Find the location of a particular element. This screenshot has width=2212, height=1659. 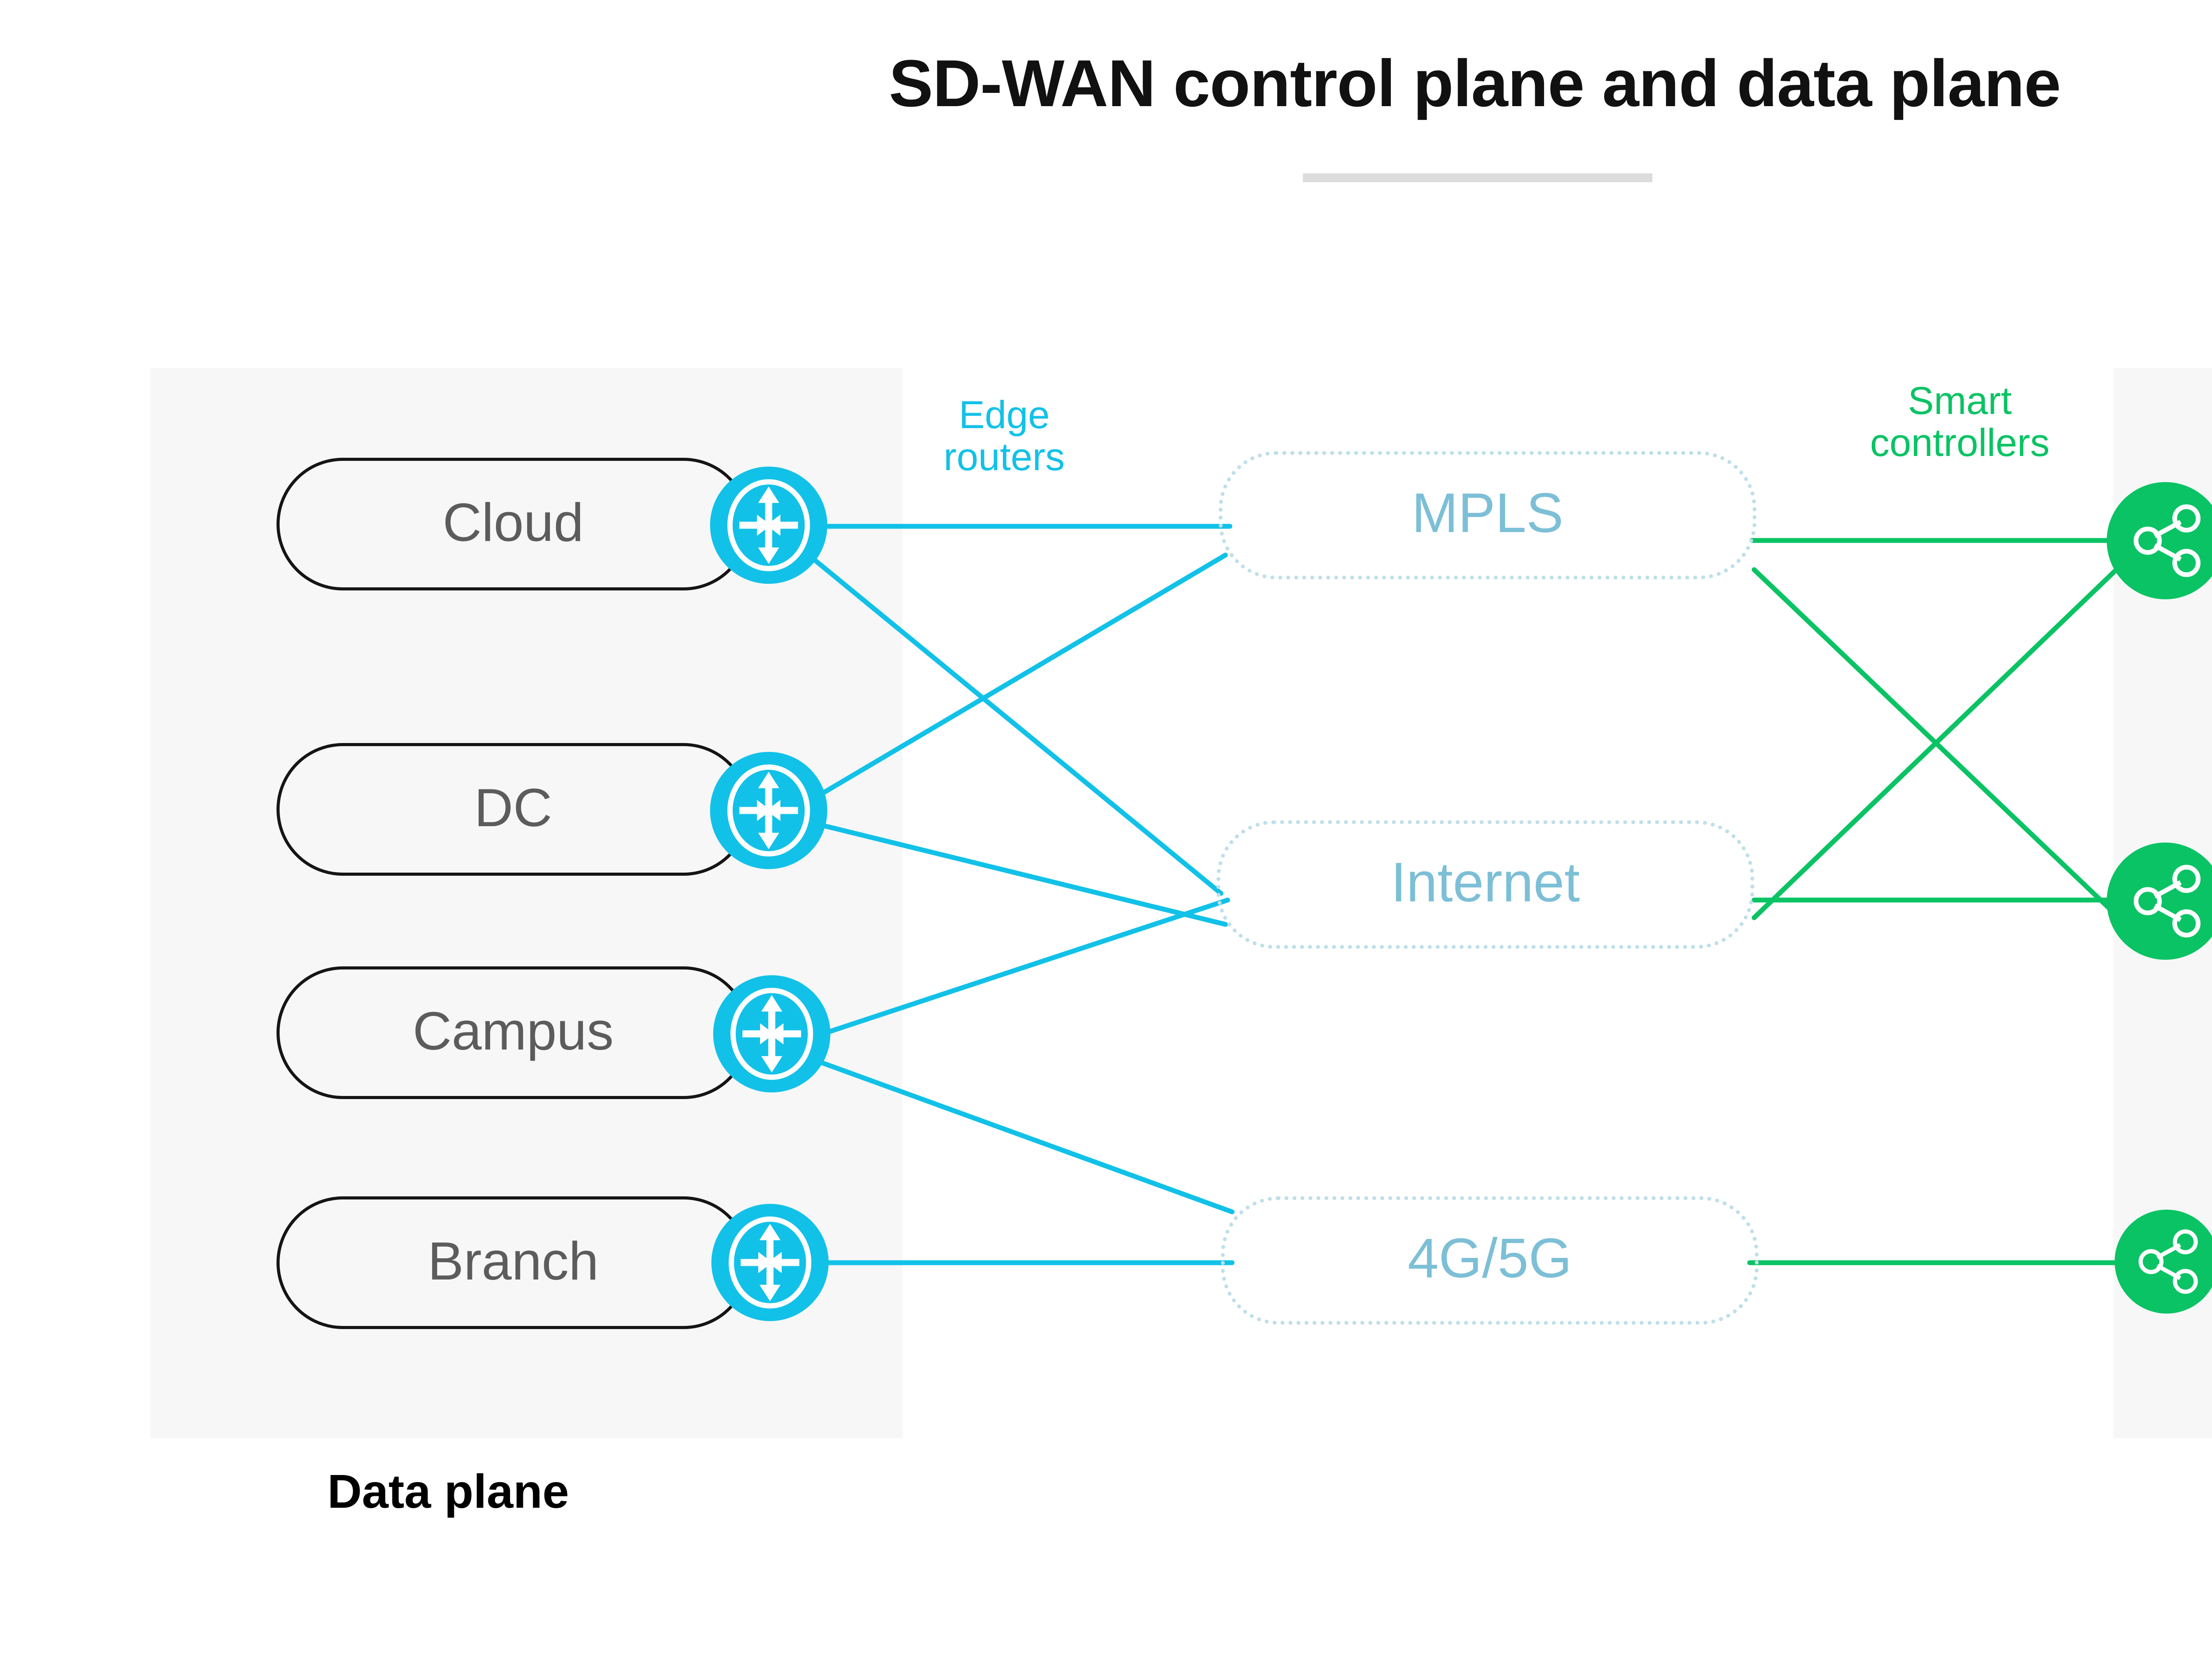

link-cloud-internet is located at coordinates (1018, 726).